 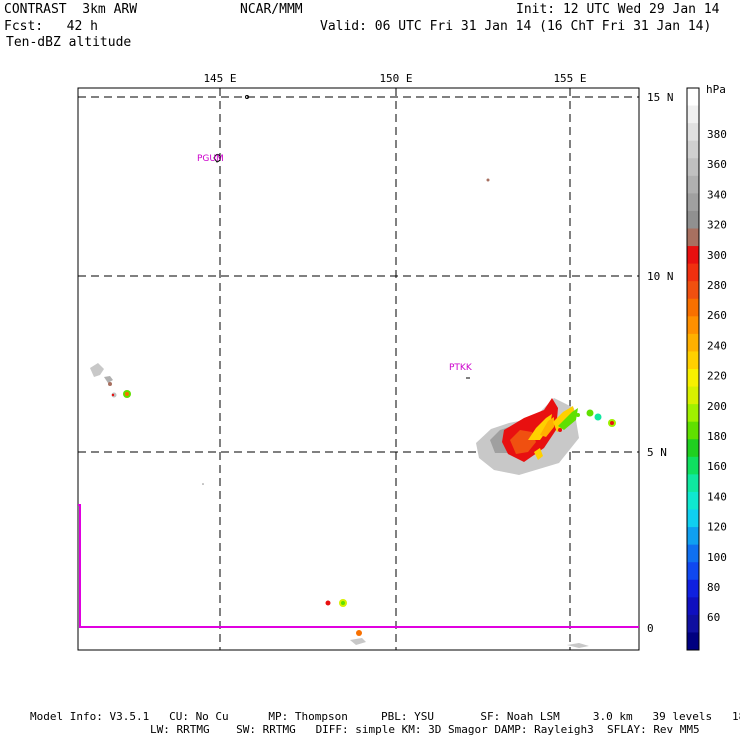 What do you see at coordinates (717, 496) in the screenshot?
I see `colorbar-tick-label: 140` at bounding box center [717, 496].